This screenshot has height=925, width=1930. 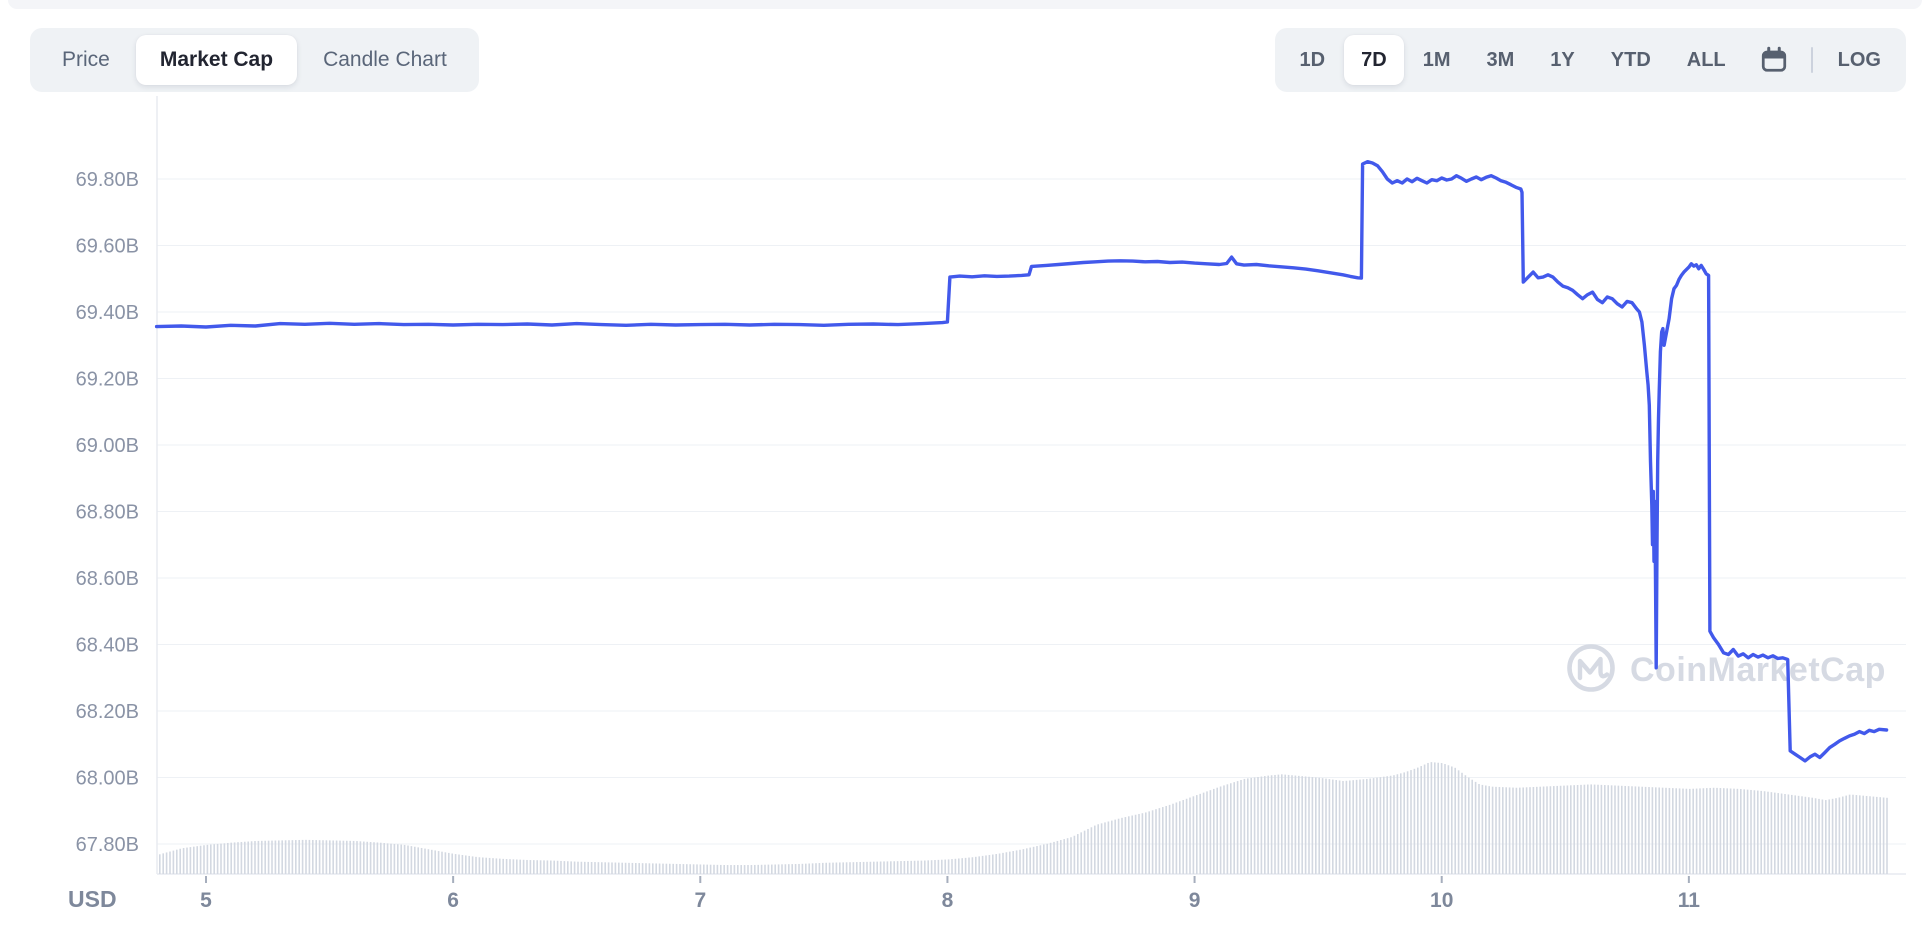 What do you see at coordinates (1631, 60) in the screenshot?
I see `range-ytd-button: YTD` at bounding box center [1631, 60].